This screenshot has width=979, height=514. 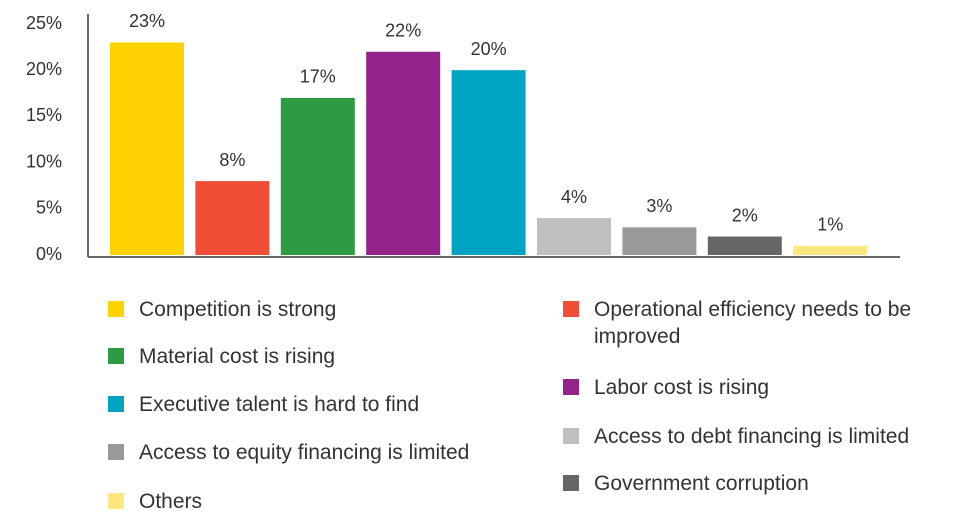 I want to click on legend-item: Access to debt financing is limited, so click(x=771, y=436).